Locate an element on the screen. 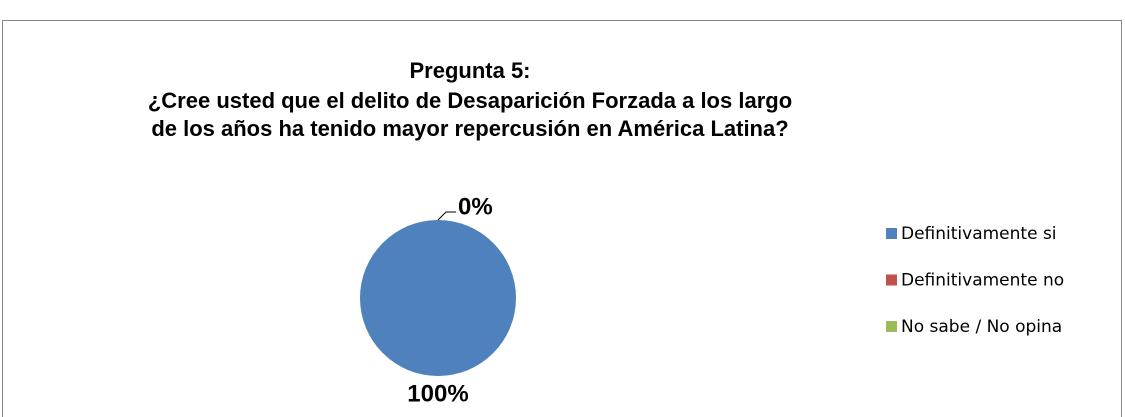 The width and height of the screenshot is (1125, 417). chart-title: Pregunta 5: is located at coordinates (469, 70).